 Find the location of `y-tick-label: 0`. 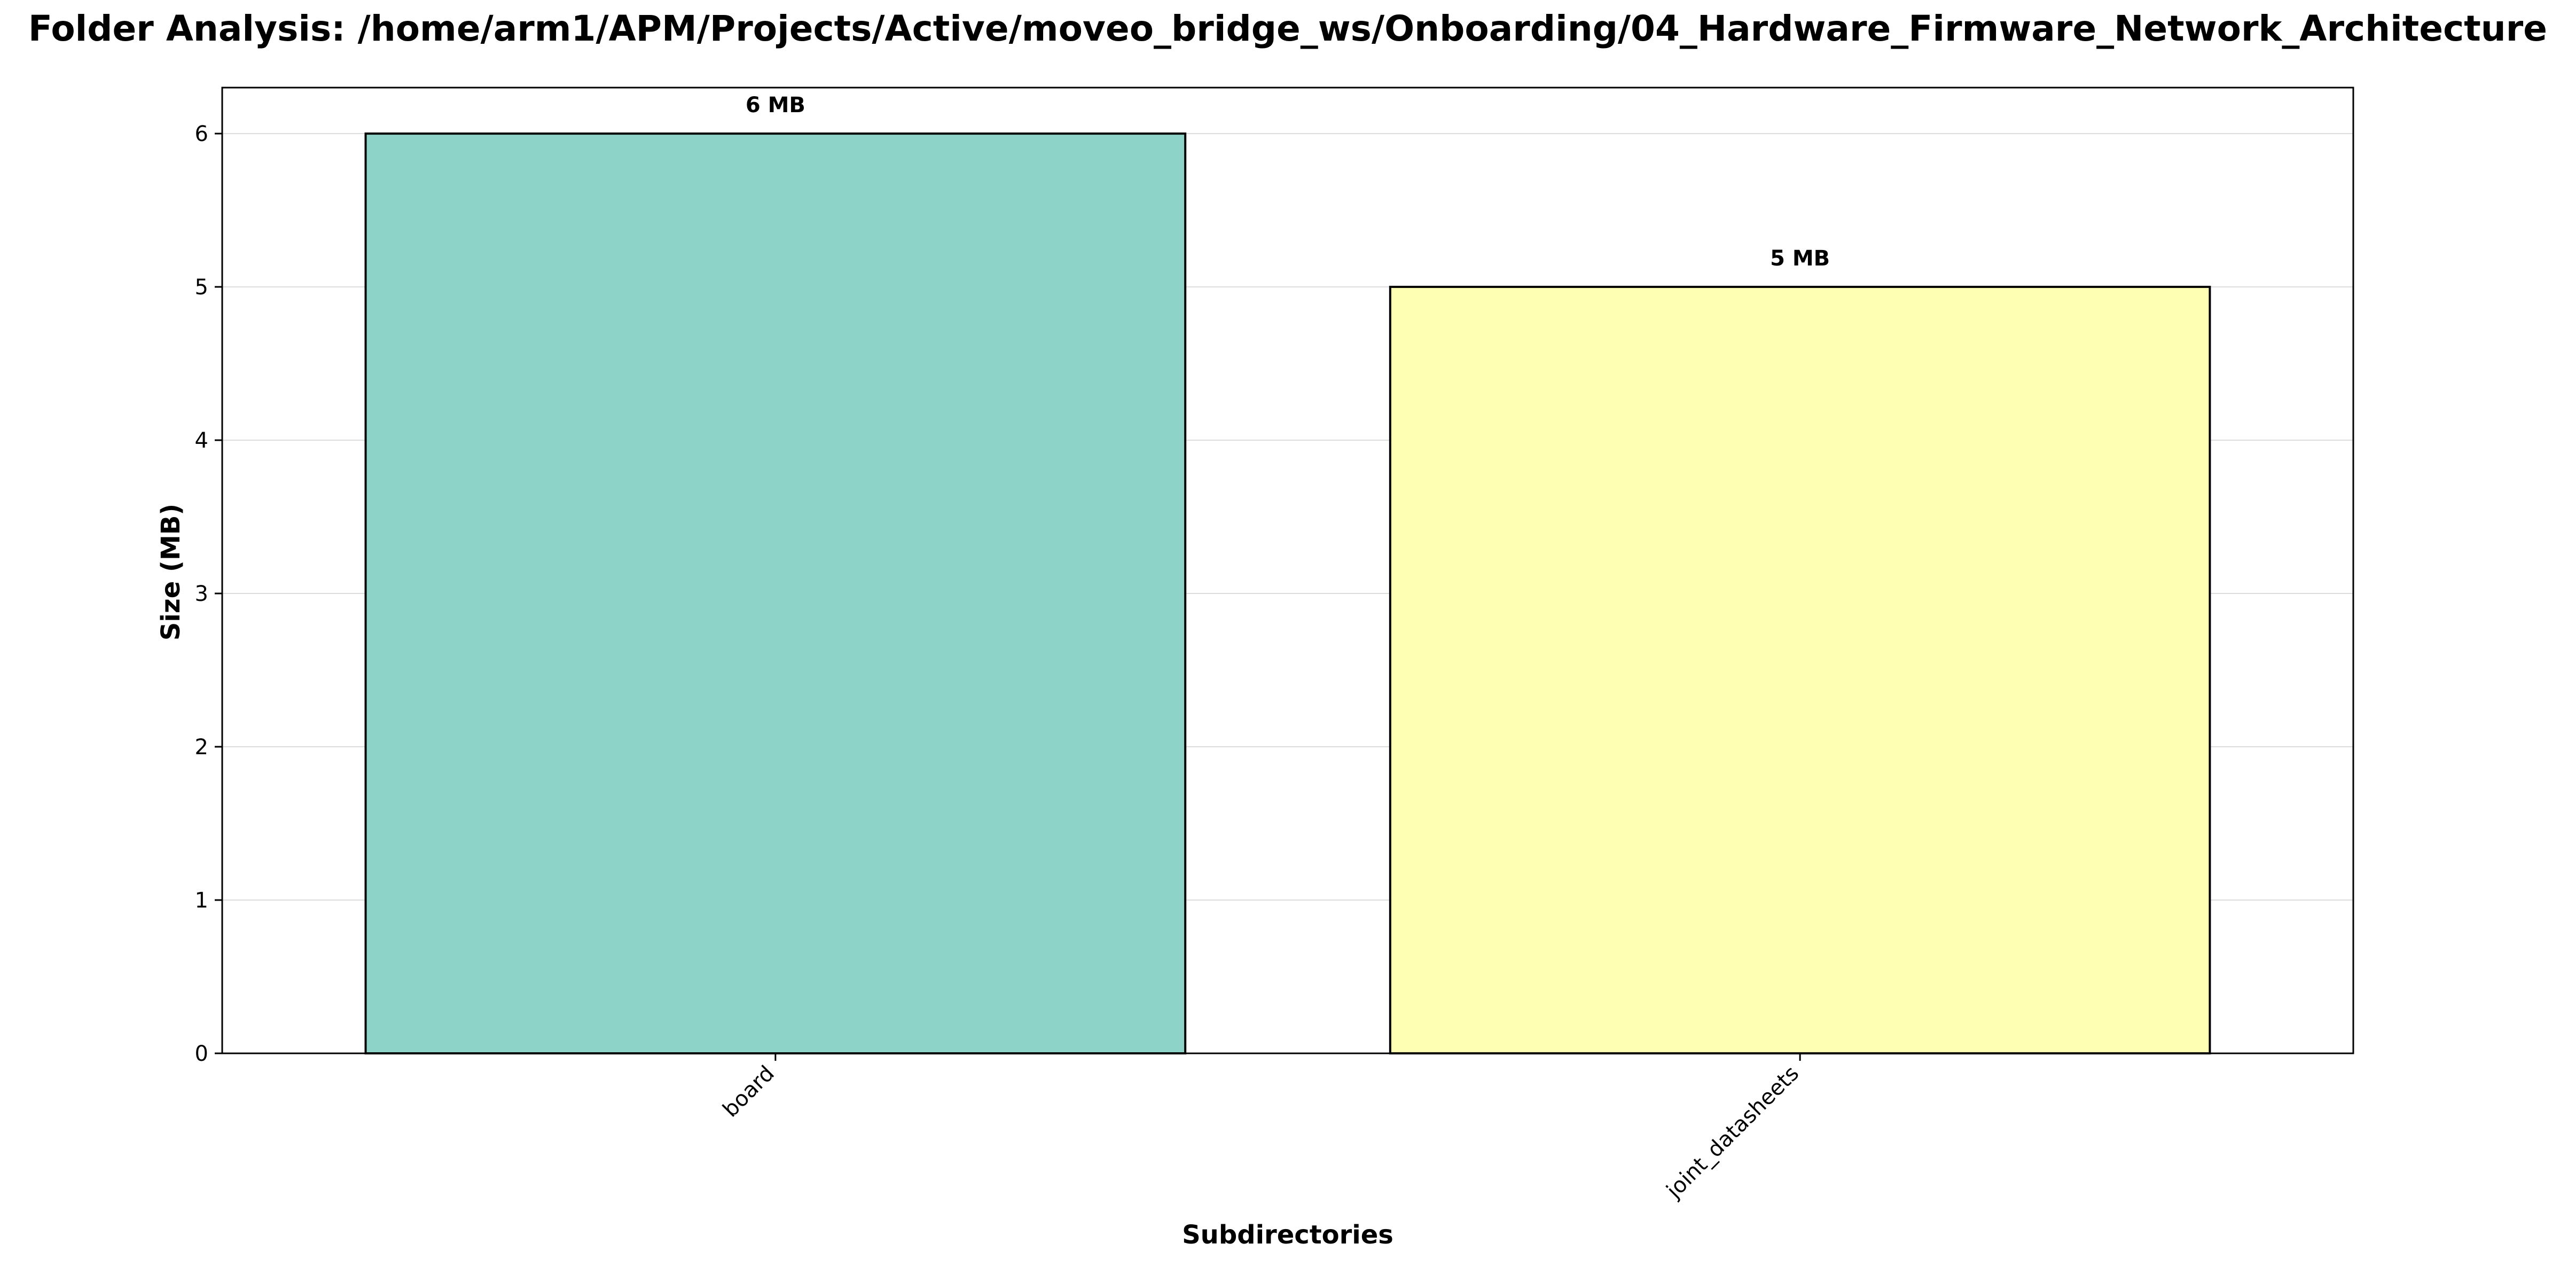

y-tick-label: 0 is located at coordinates (201, 1054).